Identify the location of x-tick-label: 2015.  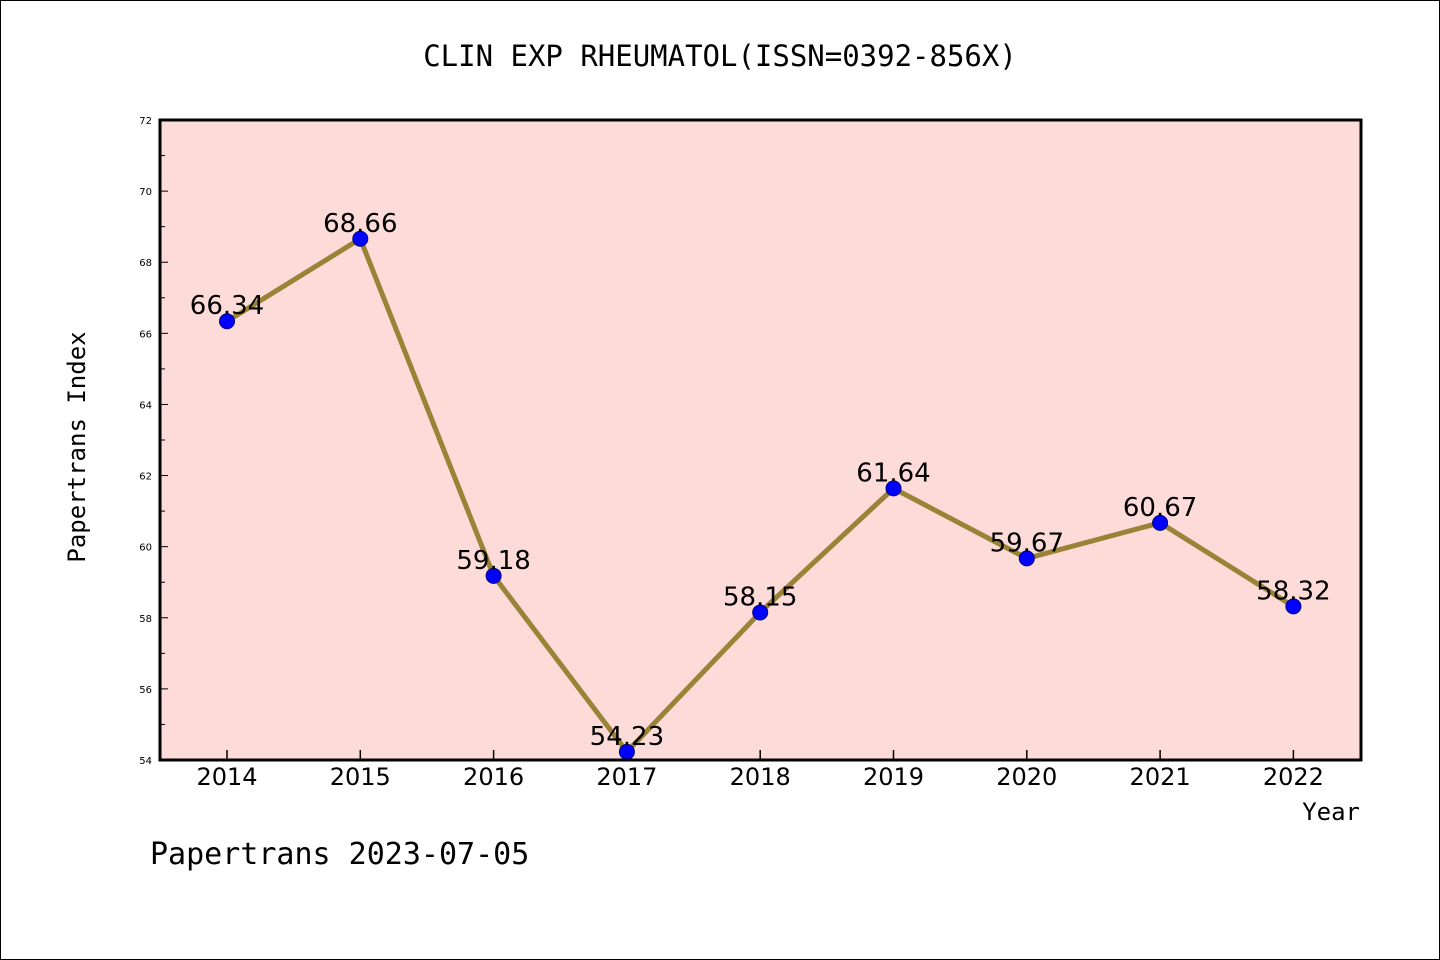
(360, 777).